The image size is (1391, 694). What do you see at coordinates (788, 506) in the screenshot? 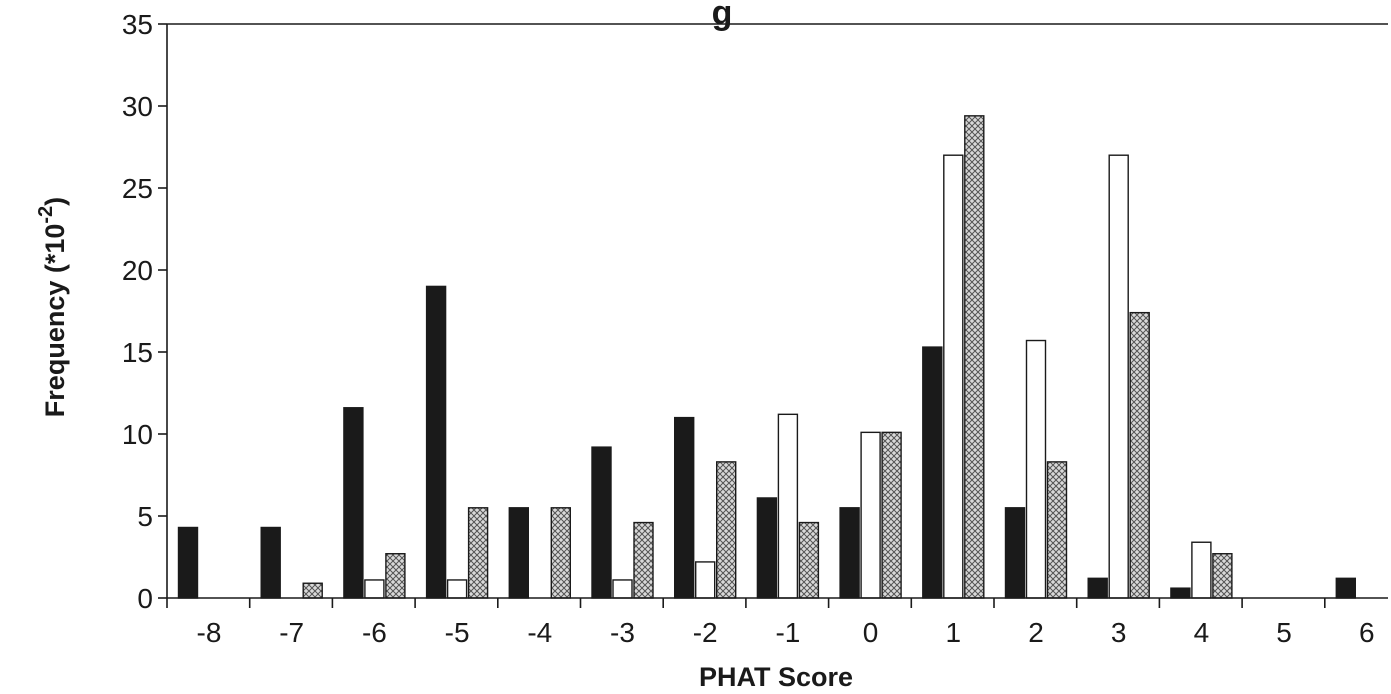
I see `bar-hollow--1` at bounding box center [788, 506].